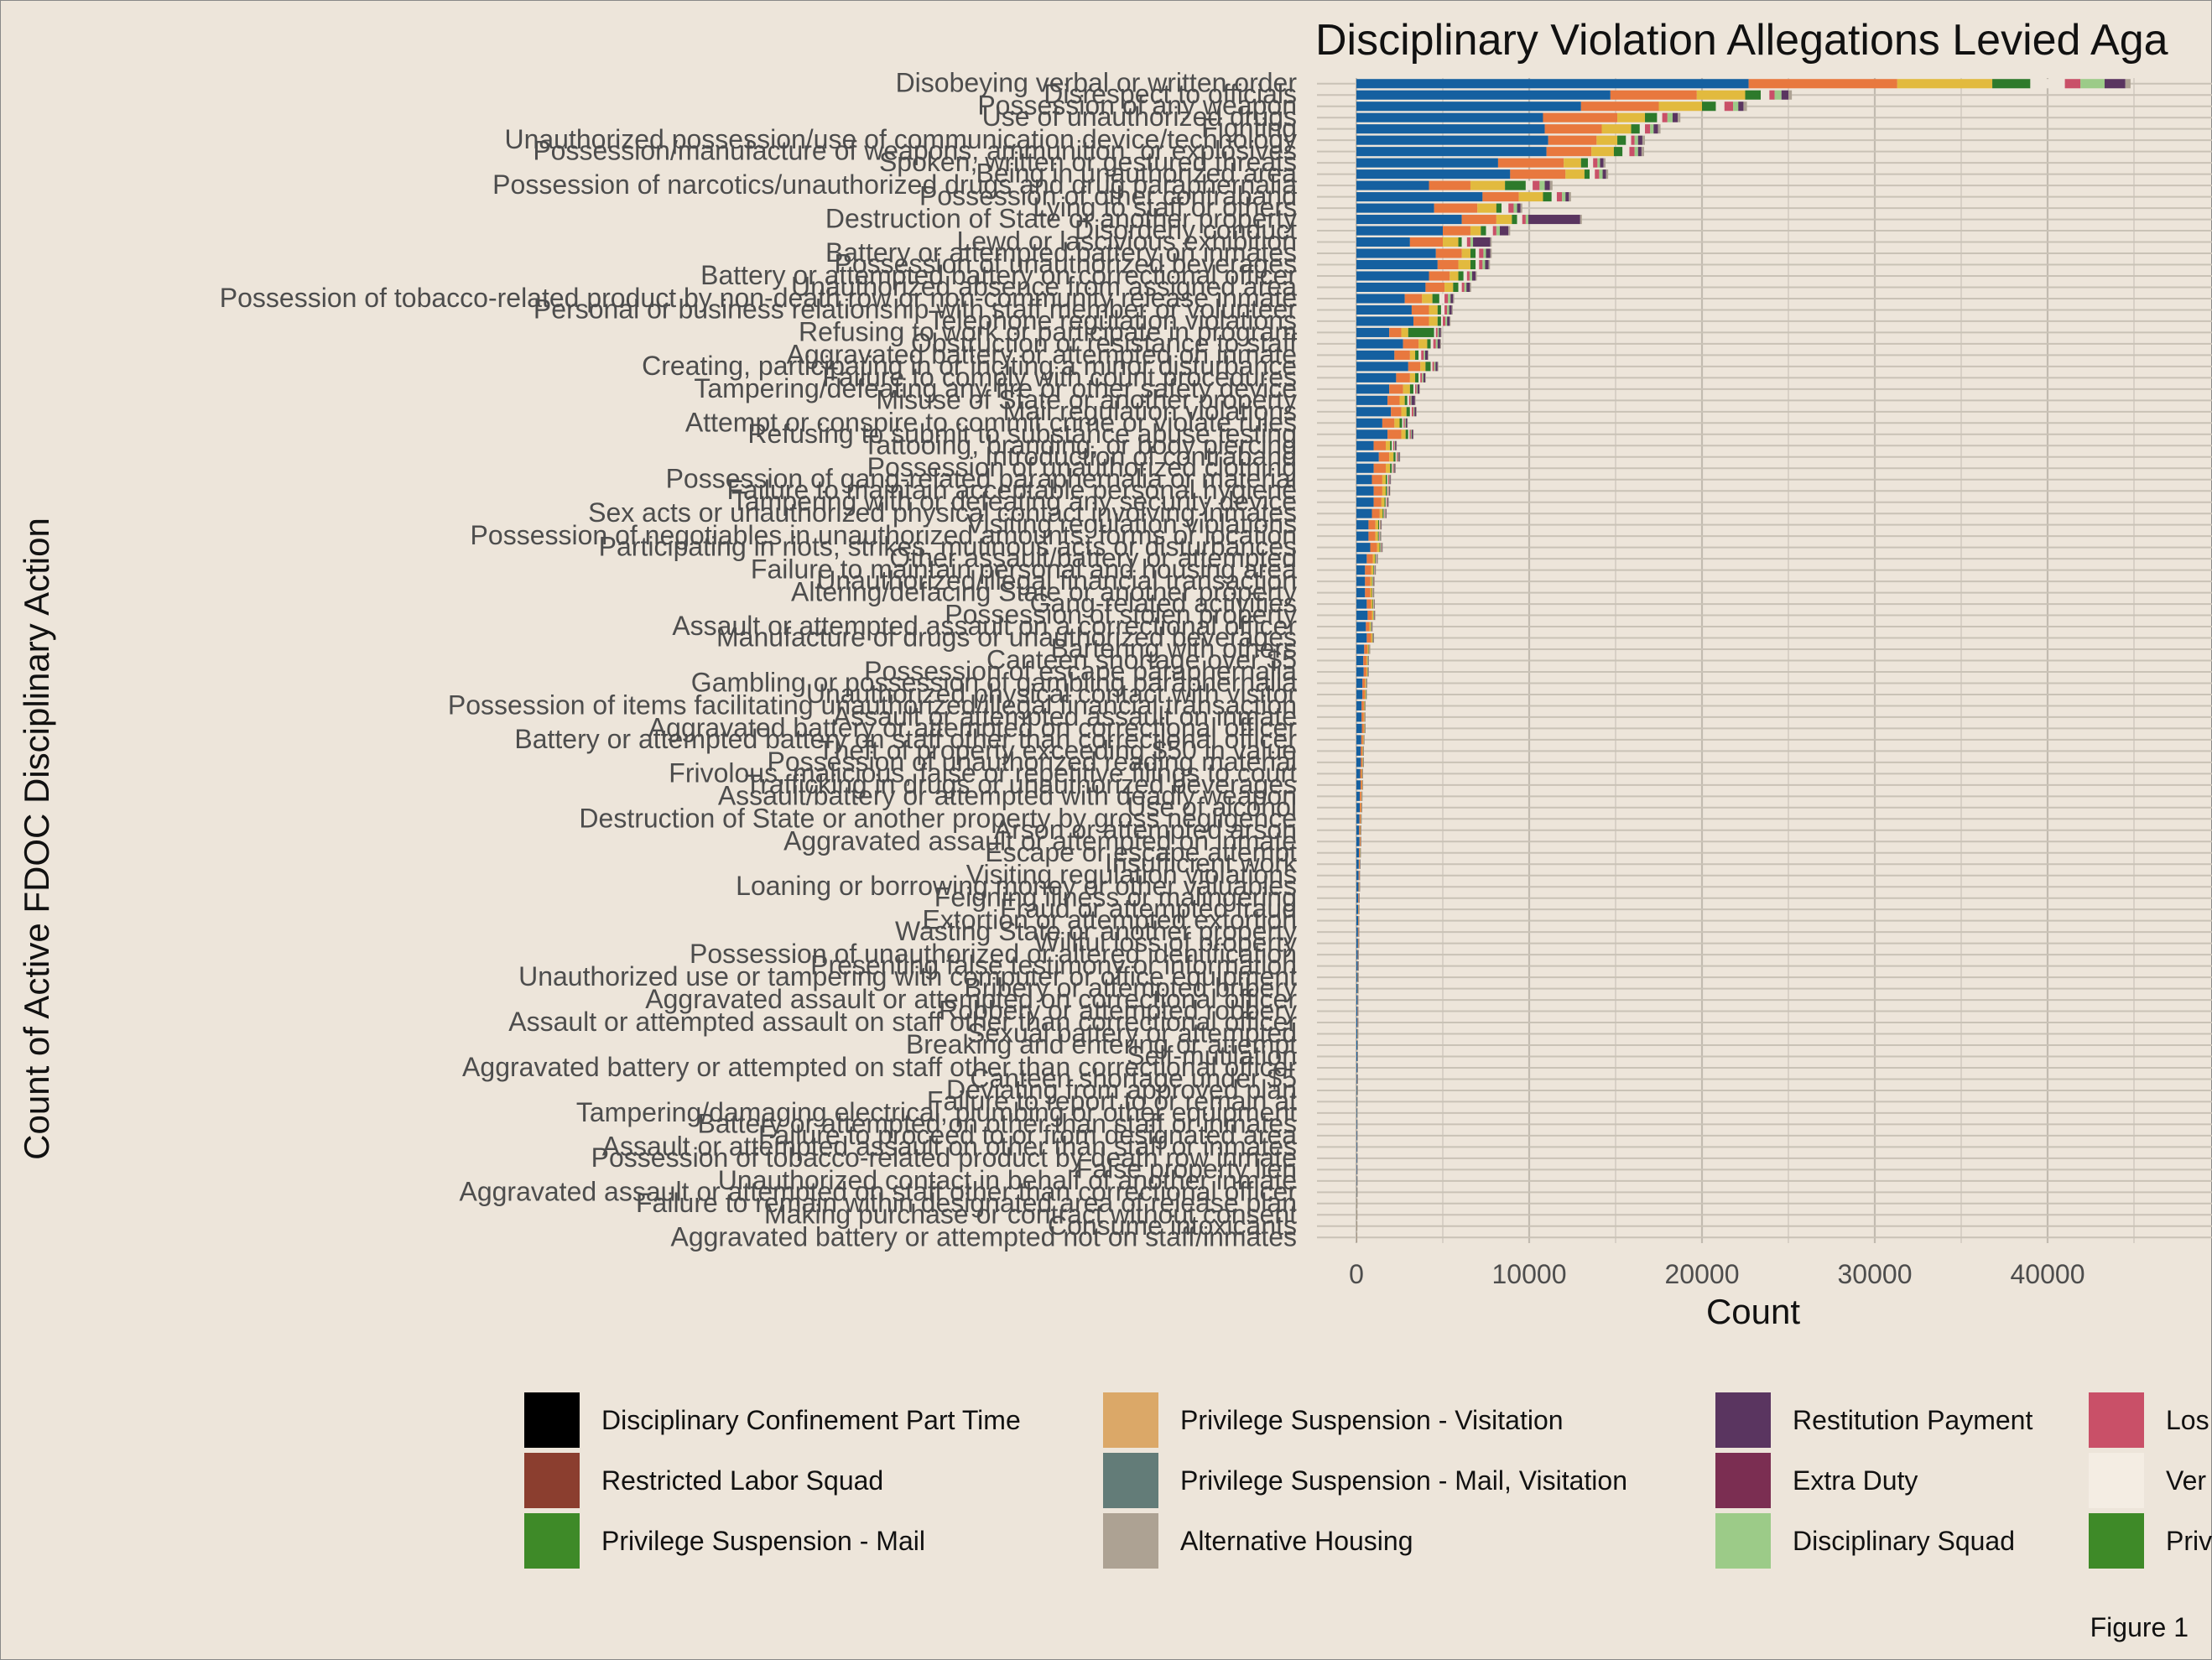  What do you see at coordinates (1112, 1100) in the screenshot?
I see `y-tick-label-90: Failure to report to or remain at` at bounding box center [1112, 1100].